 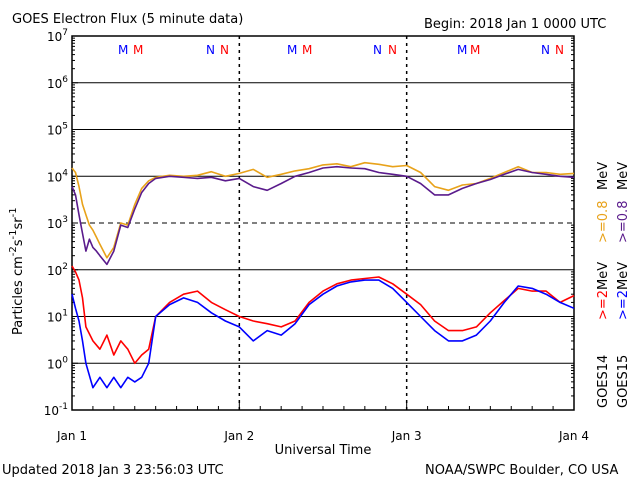 What do you see at coordinates (57, 130) in the screenshot?
I see `y-tick-label: 10⁵` at bounding box center [57, 130].